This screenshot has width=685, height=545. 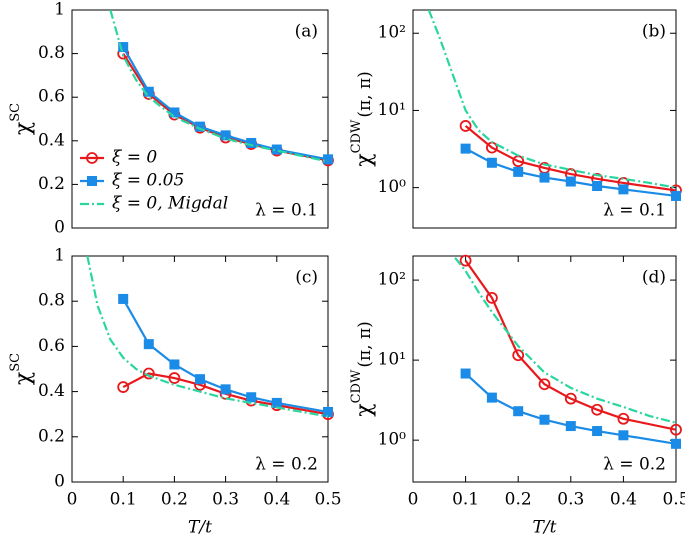 I want to click on y-label-superscript: SC, so click(x=15, y=362).